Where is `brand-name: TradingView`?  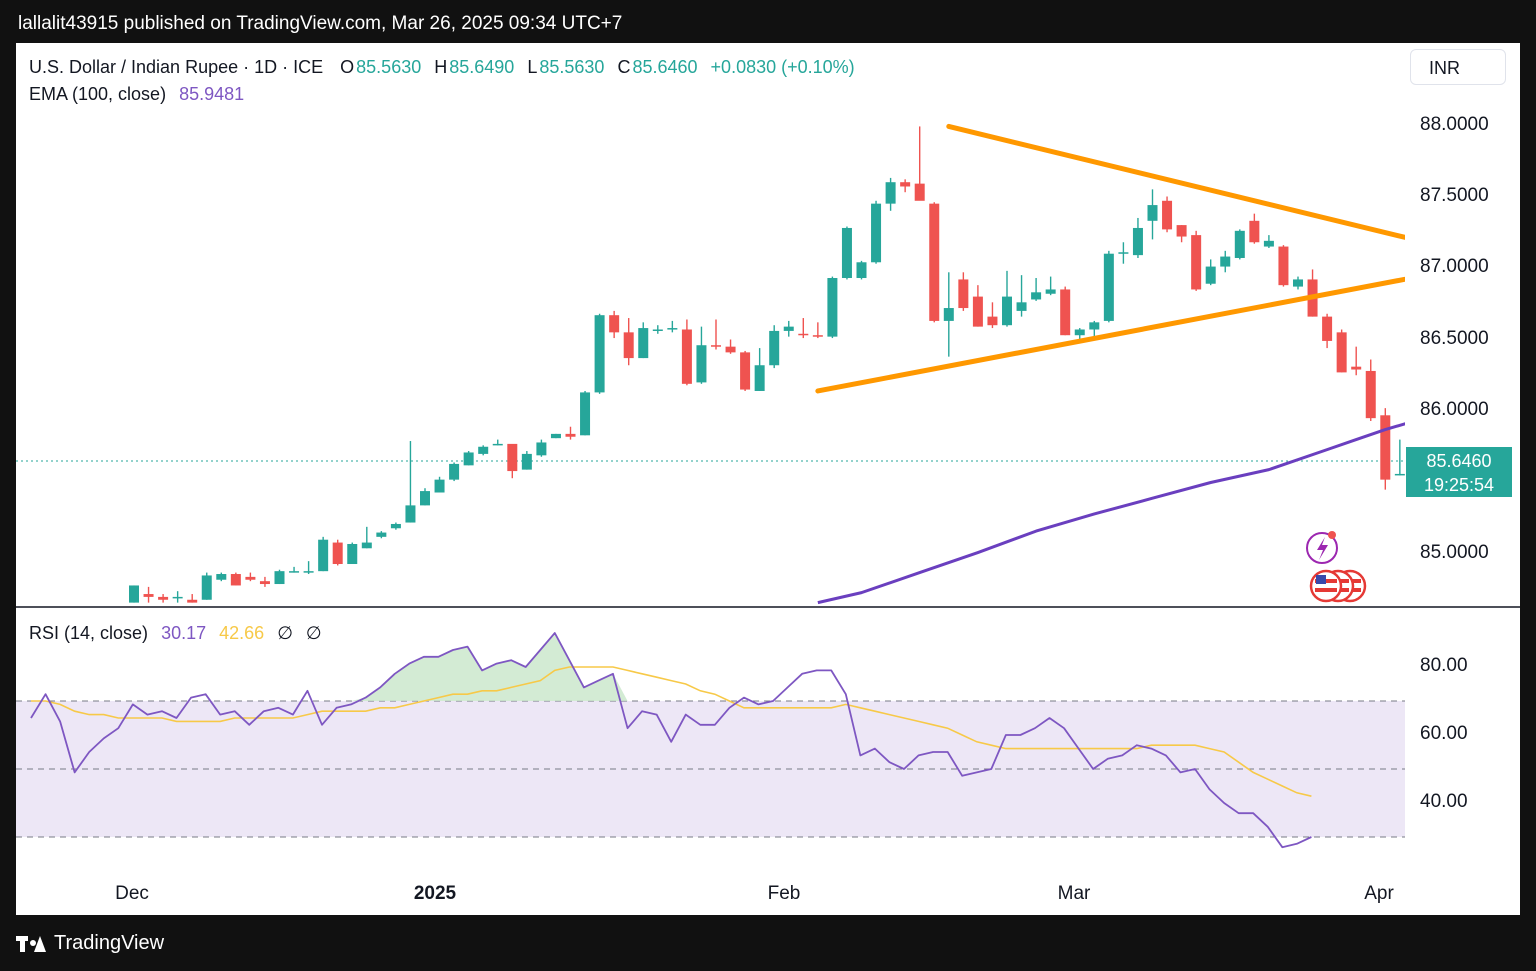
brand-name: TradingView is located at coordinates (109, 943).